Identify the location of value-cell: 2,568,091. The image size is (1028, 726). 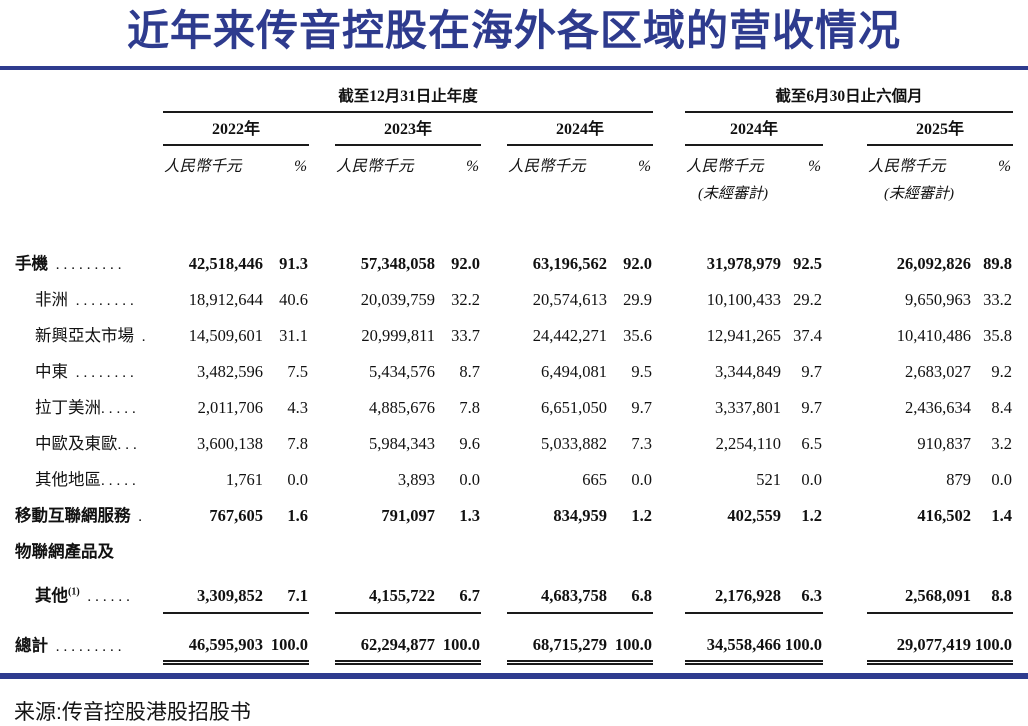
(919, 591).